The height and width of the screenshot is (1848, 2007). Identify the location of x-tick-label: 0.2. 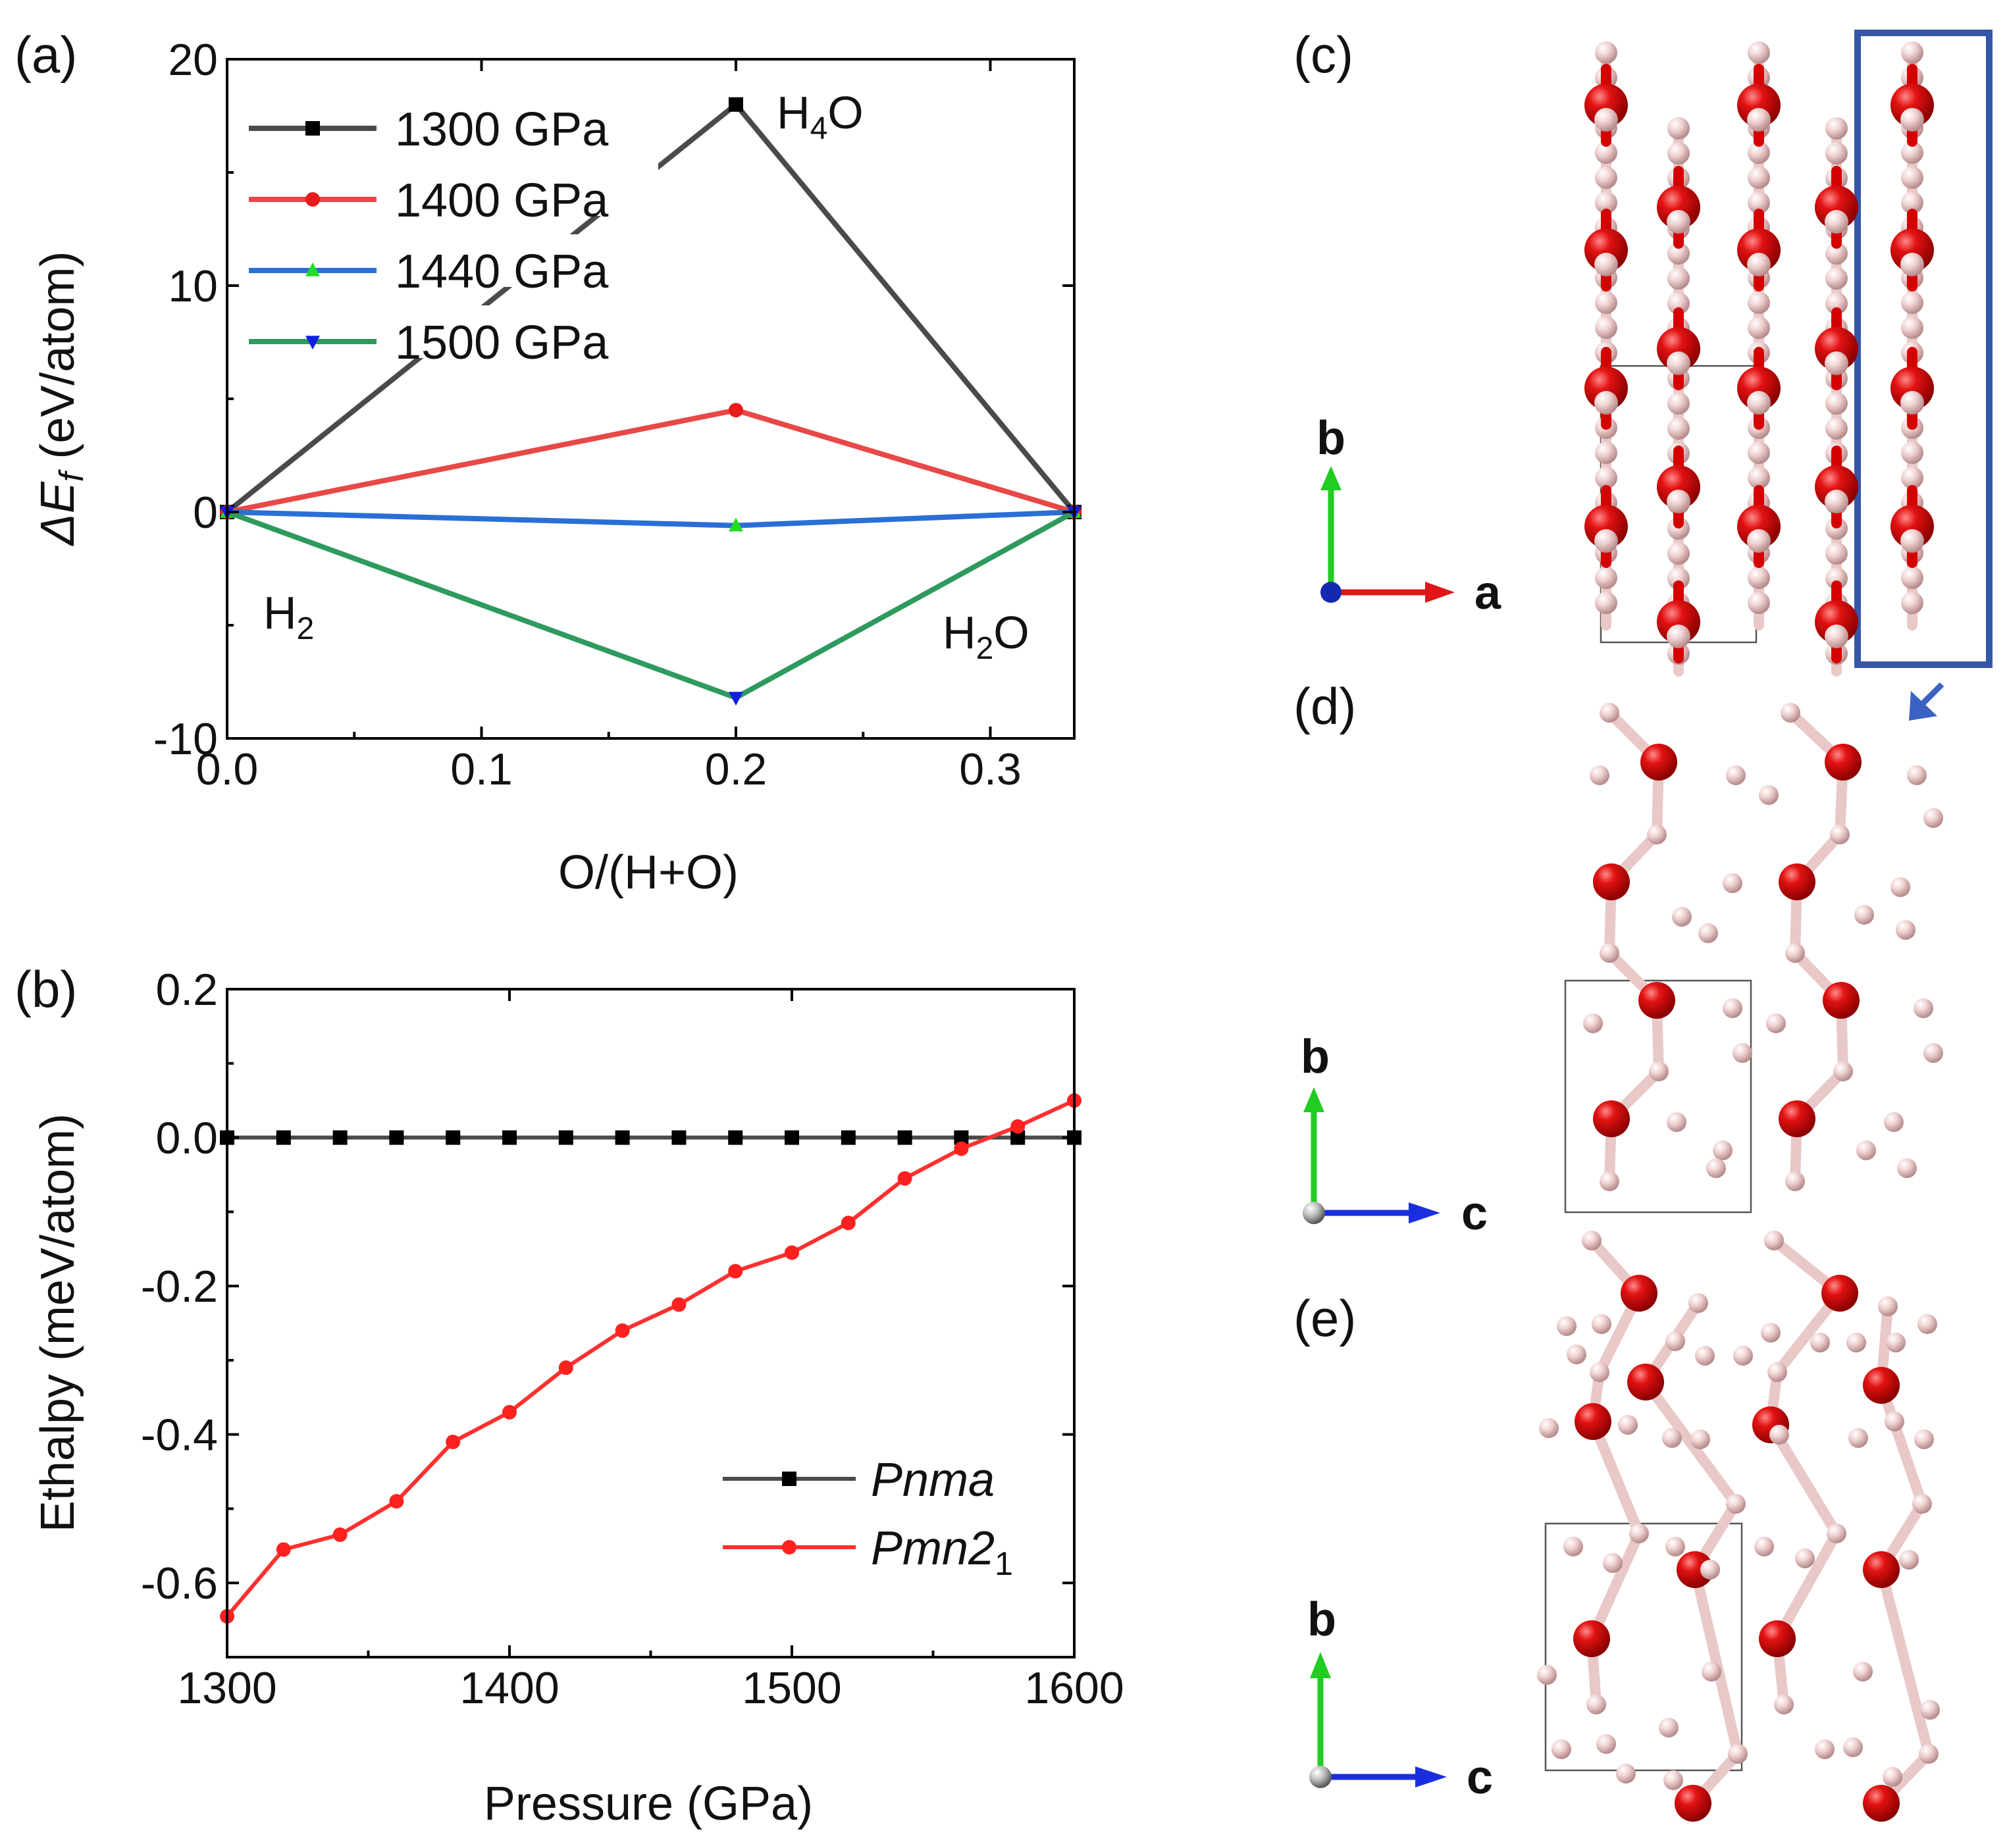
(736, 769).